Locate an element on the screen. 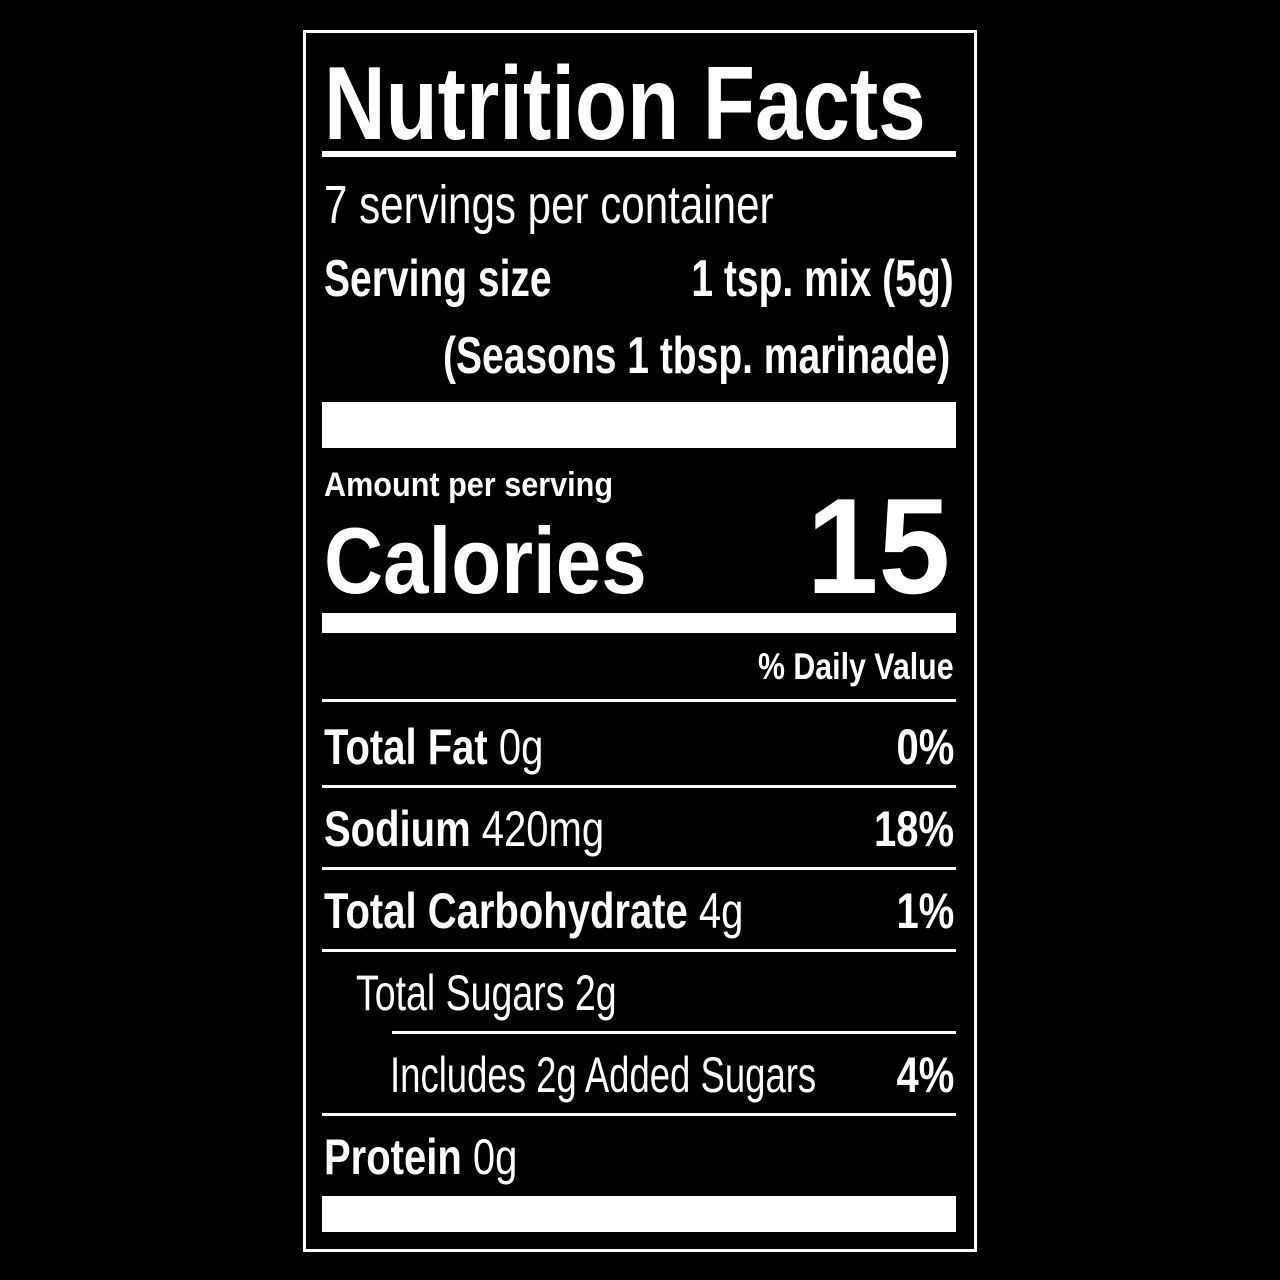 The image size is (1280, 1280). nutrient-dv: 0% is located at coordinates (925, 747).